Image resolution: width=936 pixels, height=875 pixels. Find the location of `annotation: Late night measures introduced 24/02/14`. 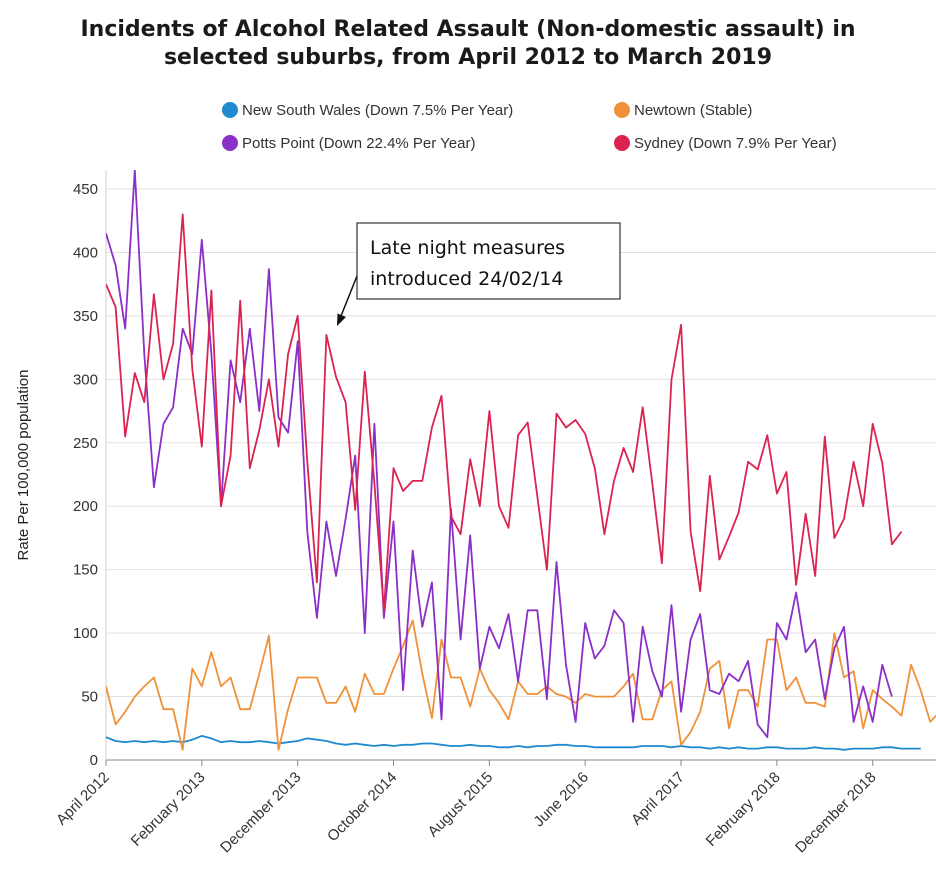

annotation: Late night measures introduced 24/02/14 is located at coordinates (479, 274).